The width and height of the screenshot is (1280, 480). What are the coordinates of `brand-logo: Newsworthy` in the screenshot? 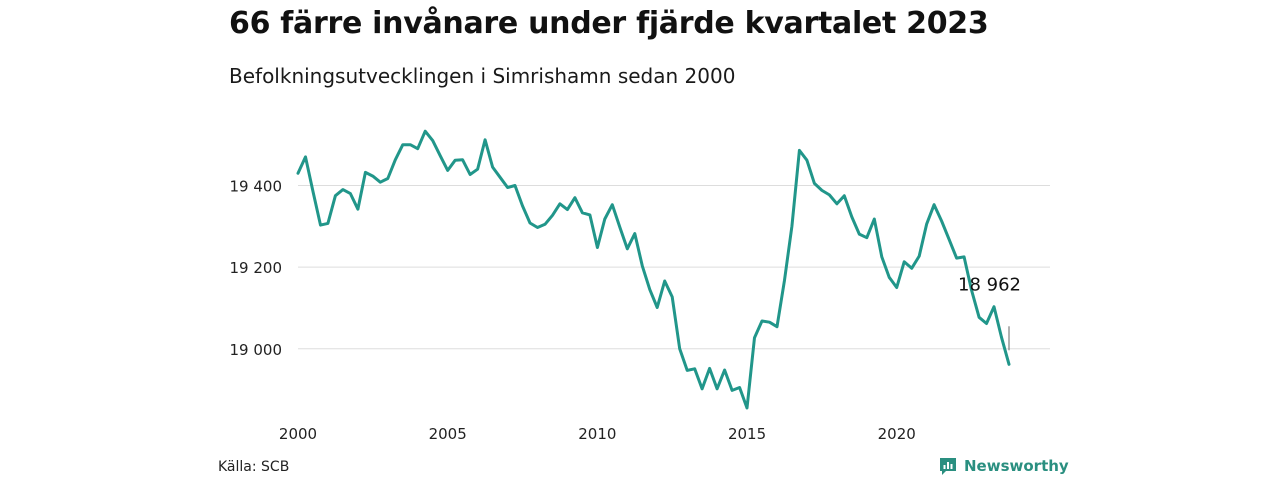 It's located at (1003, 466).